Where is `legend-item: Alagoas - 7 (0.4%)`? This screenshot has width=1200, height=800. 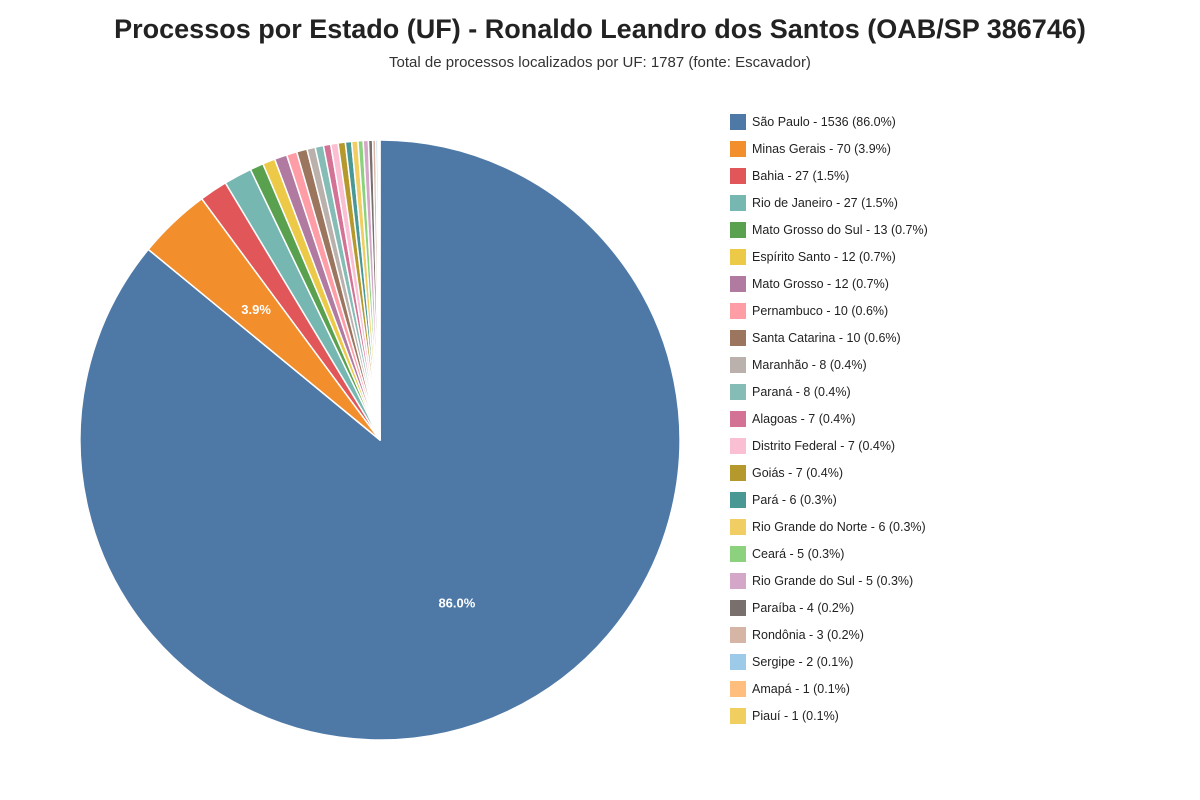 legend-item: Alagoas - 7 (0.4%) is located at coordinates (960, 418).